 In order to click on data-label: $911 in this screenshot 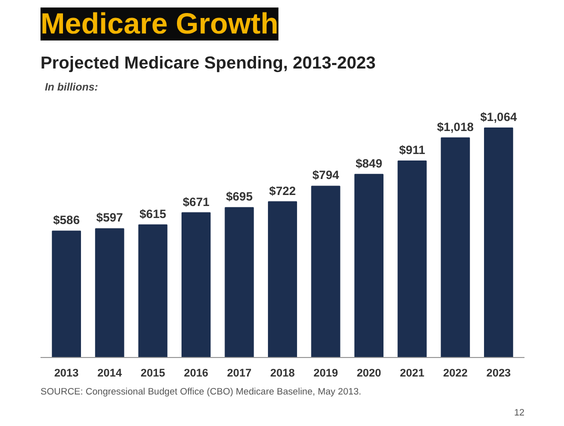, I will do `click(412, 149)`.